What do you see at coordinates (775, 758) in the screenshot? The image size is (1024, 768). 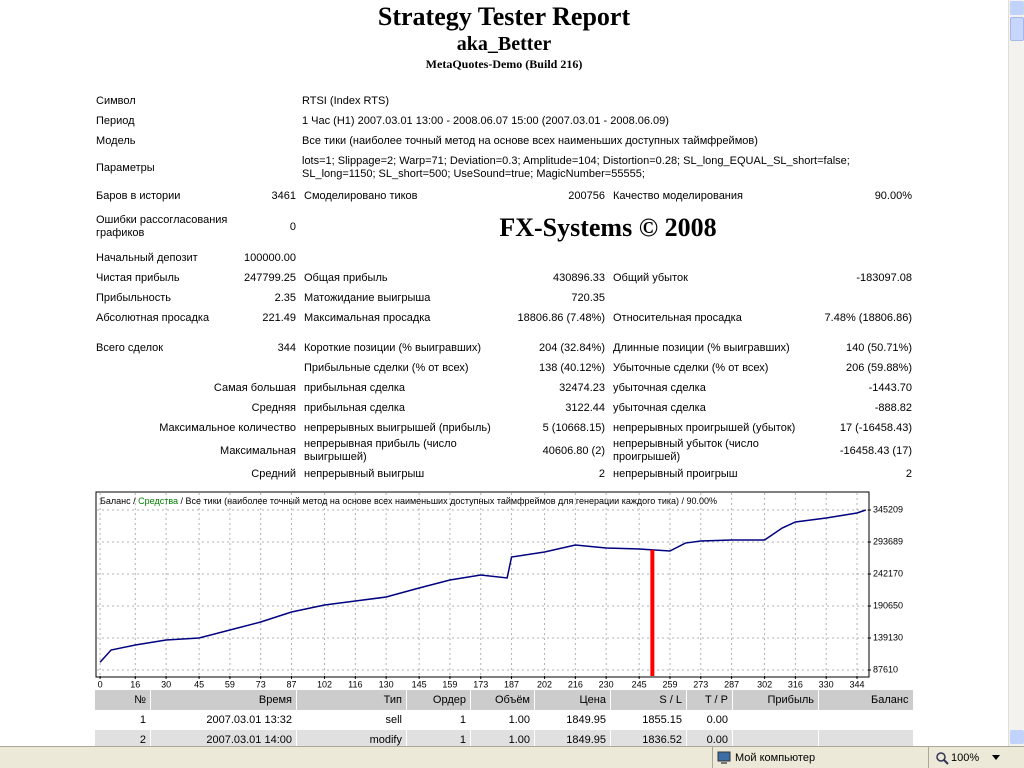 I see `zone-label: Мой компьютер` at bounding box center [775, 758].